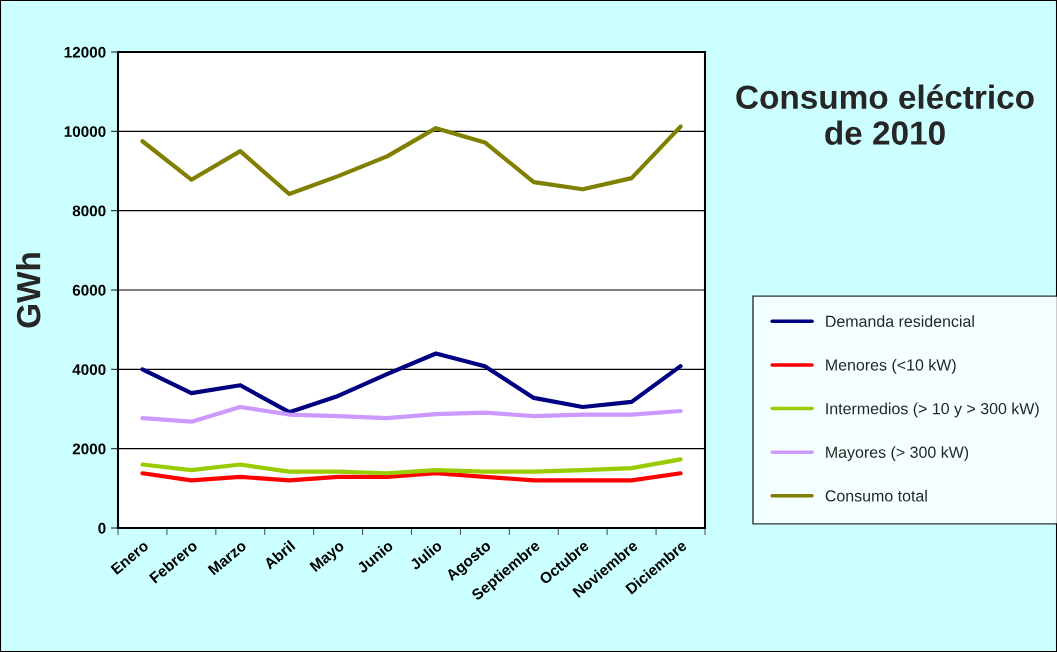 The height and width of the screenshot is (652, 1057). I want to click on y-tick-label: 12000, so click(85, 52).